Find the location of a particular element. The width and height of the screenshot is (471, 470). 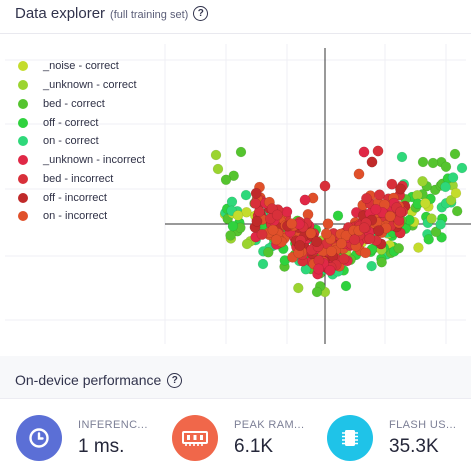

legend-label: bed - correct is located at coordinates (74, 103).